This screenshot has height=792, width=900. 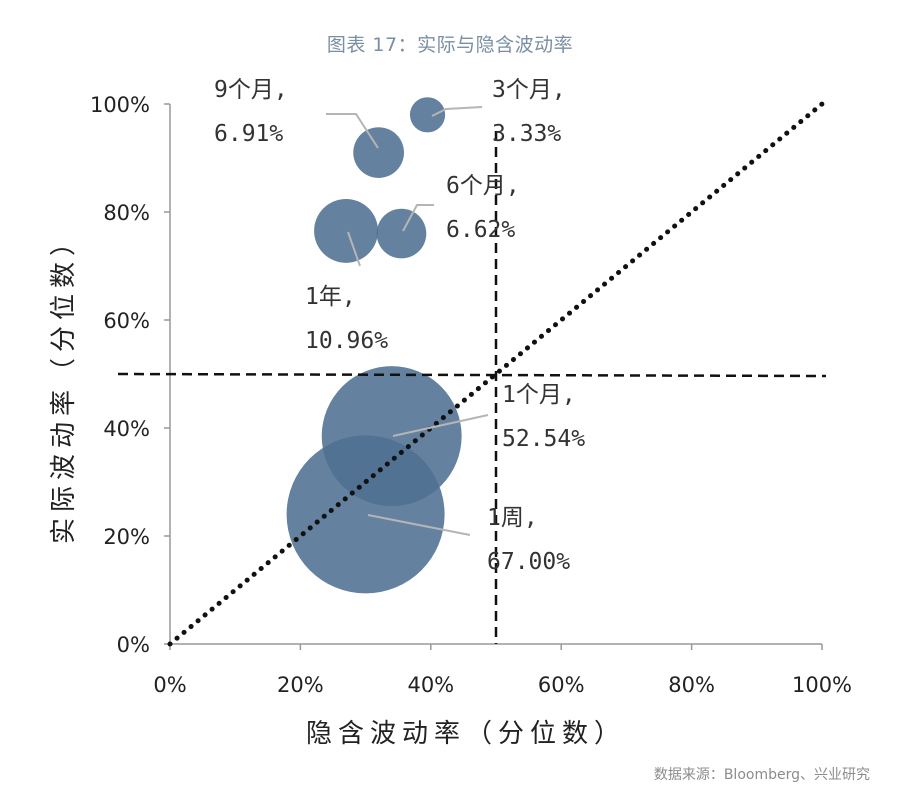 I want to click on horizontal-50-reference-line, so click(x=472, y=375).